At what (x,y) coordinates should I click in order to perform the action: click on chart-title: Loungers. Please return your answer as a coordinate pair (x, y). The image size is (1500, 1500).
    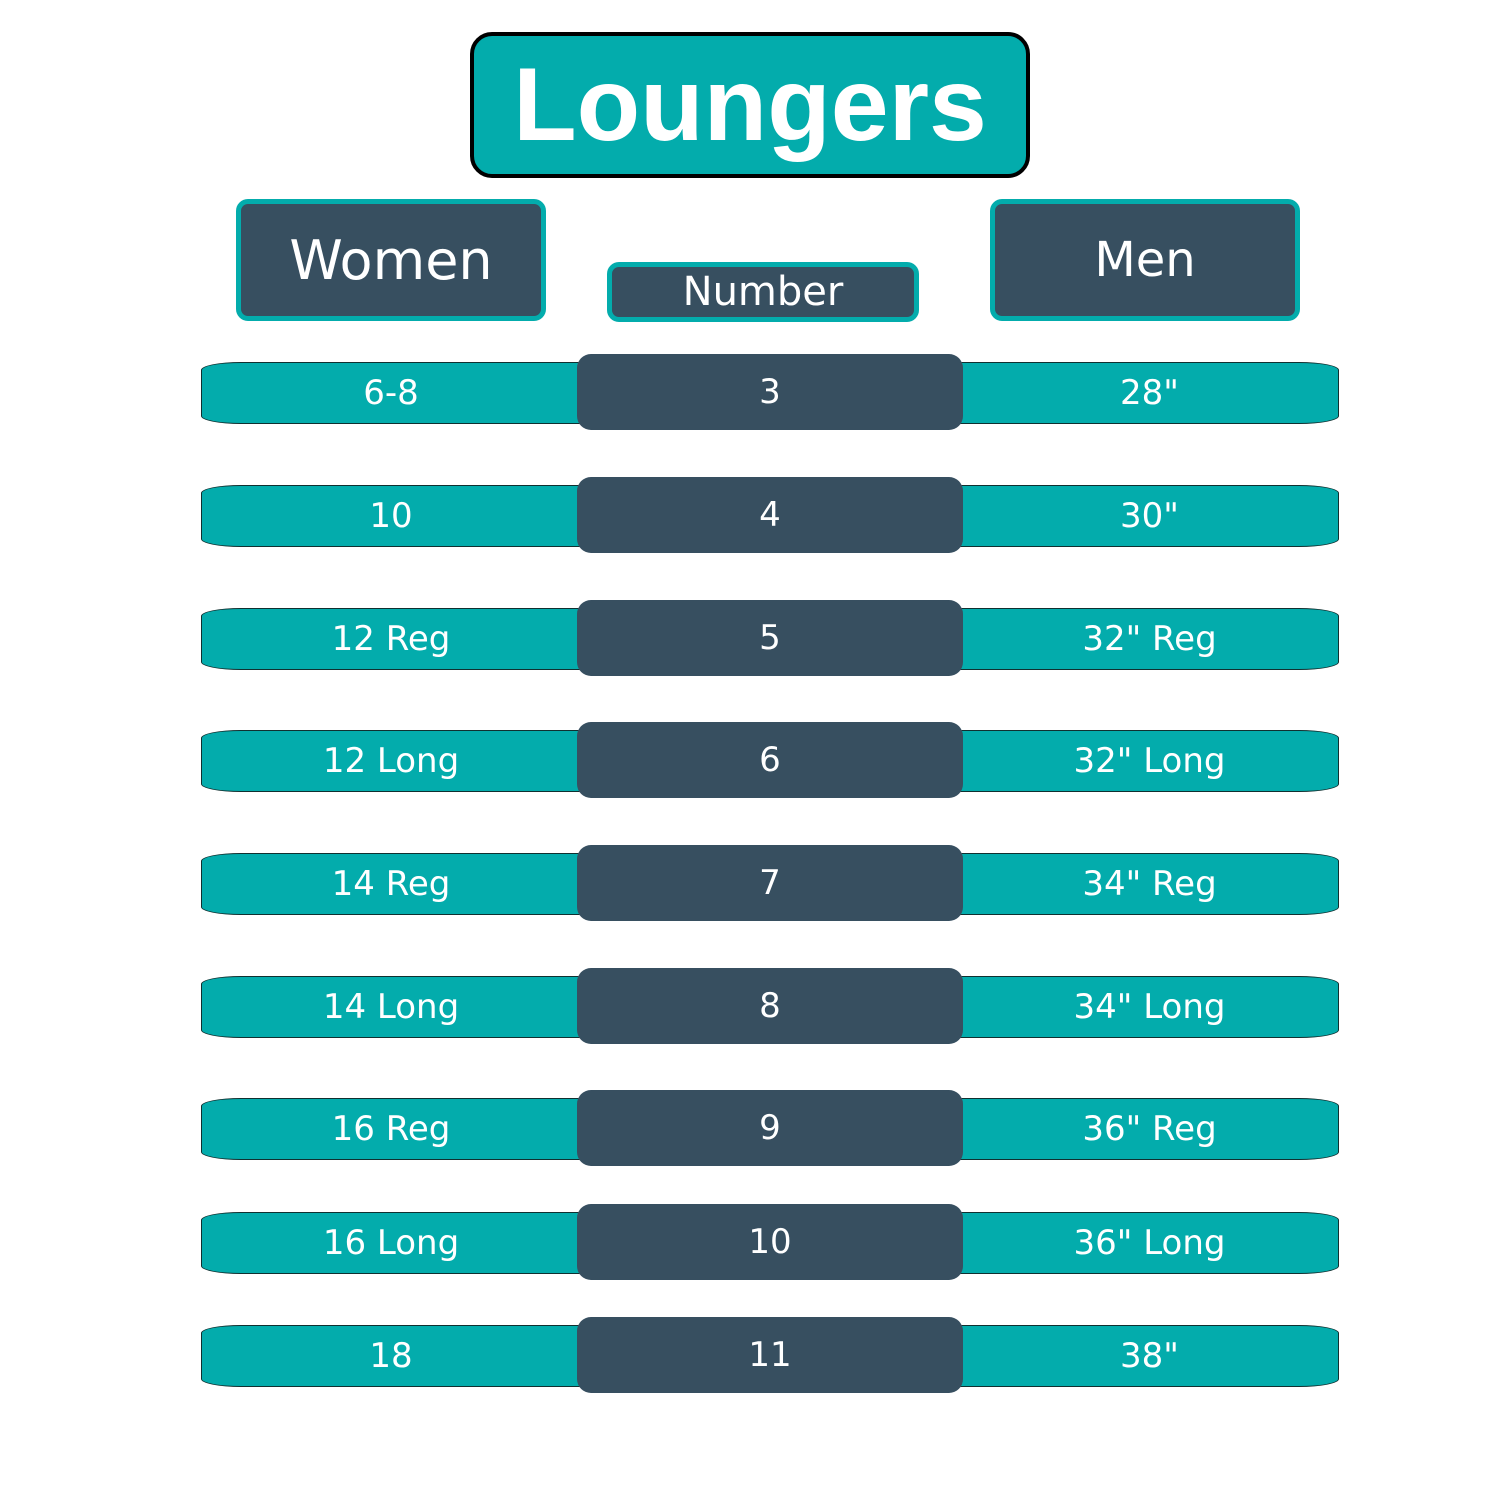
    Looking at the image, I should click on (750, 105).